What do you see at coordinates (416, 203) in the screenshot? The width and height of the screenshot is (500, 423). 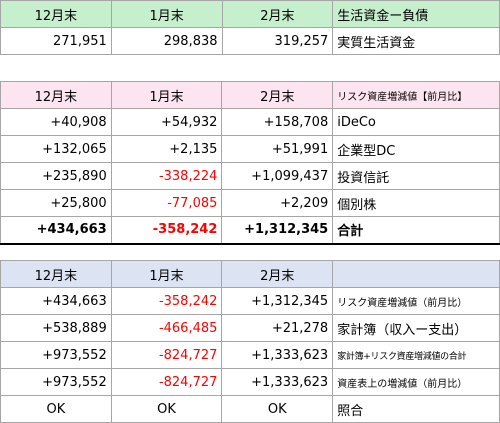 I see `cell: 個別株` at bounding box center [416, 203].